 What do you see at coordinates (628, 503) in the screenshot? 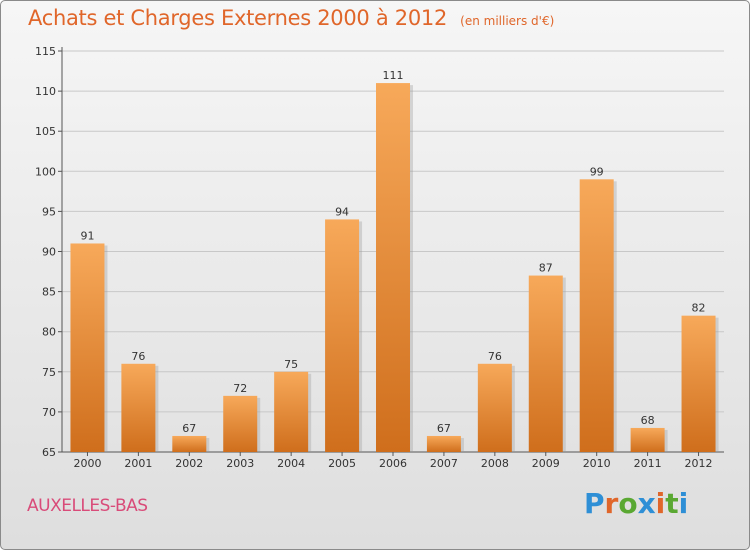
I see `logo-letter: o` at bounding box center [628, 503].